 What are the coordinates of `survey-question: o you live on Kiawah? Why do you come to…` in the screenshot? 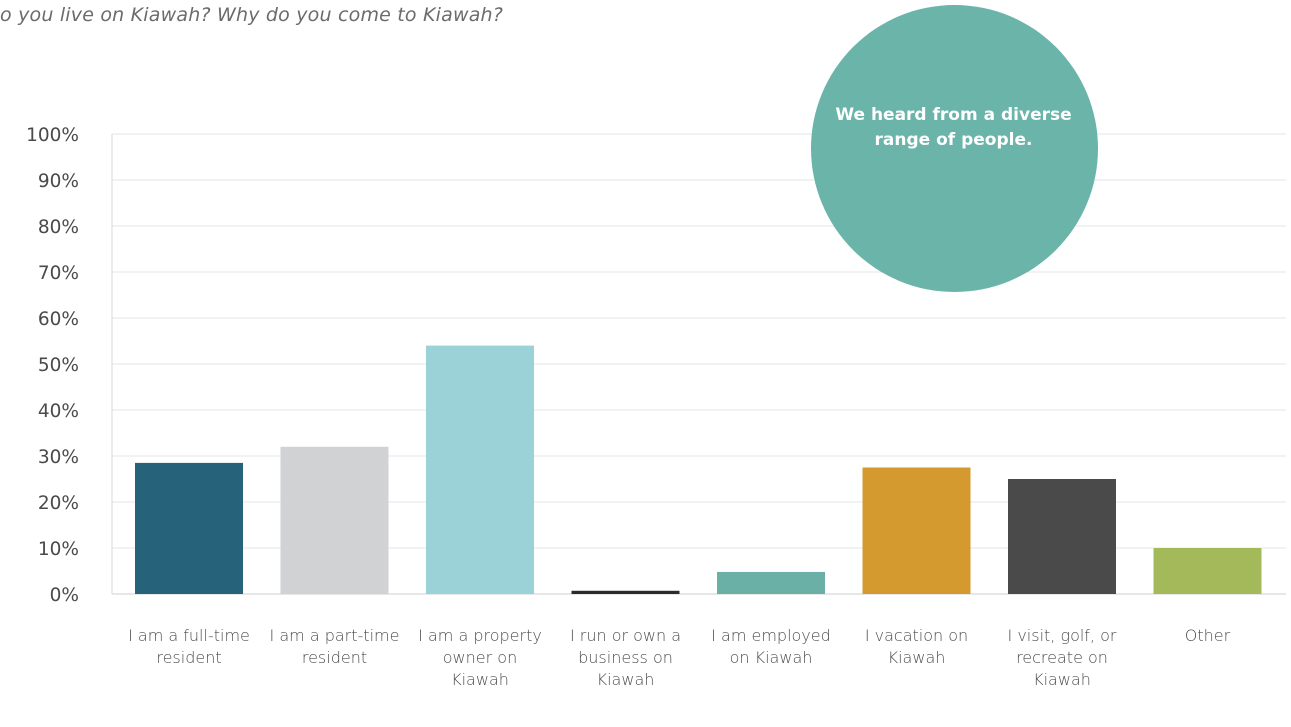 It's located at (252, 15).